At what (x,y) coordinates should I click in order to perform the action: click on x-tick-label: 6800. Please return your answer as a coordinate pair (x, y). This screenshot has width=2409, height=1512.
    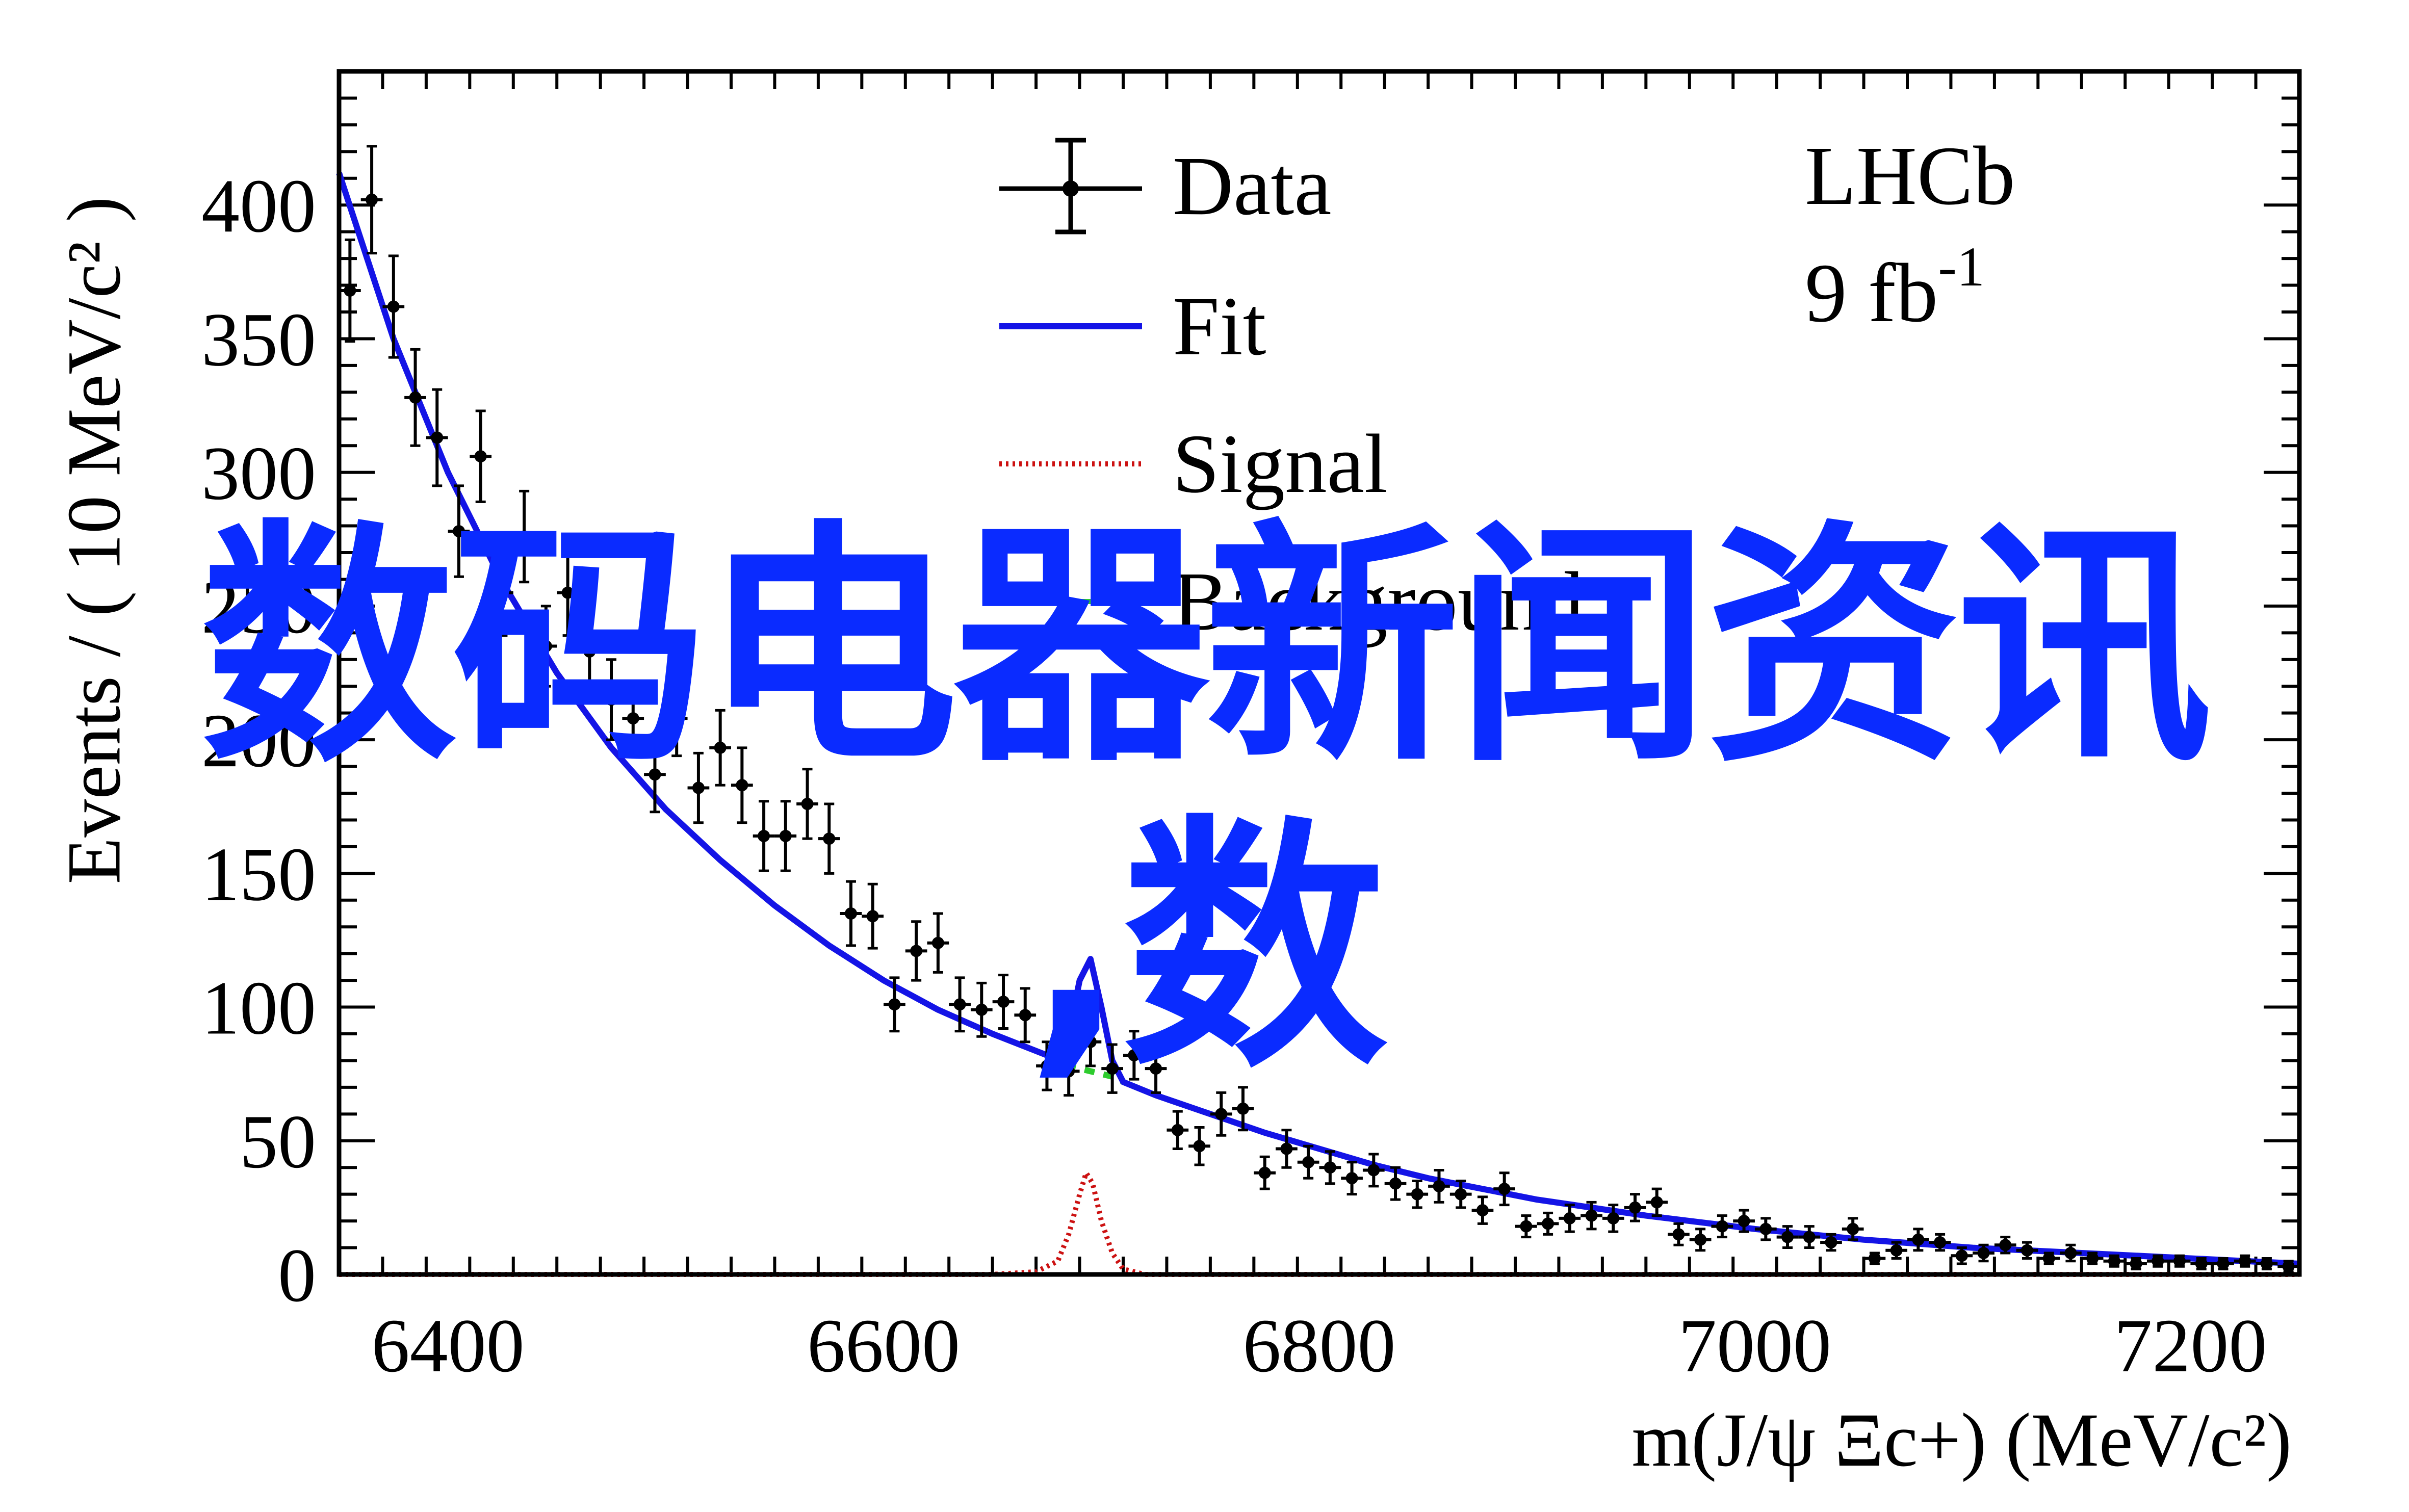
    Looking at the image, I should click on (1320, 1346).